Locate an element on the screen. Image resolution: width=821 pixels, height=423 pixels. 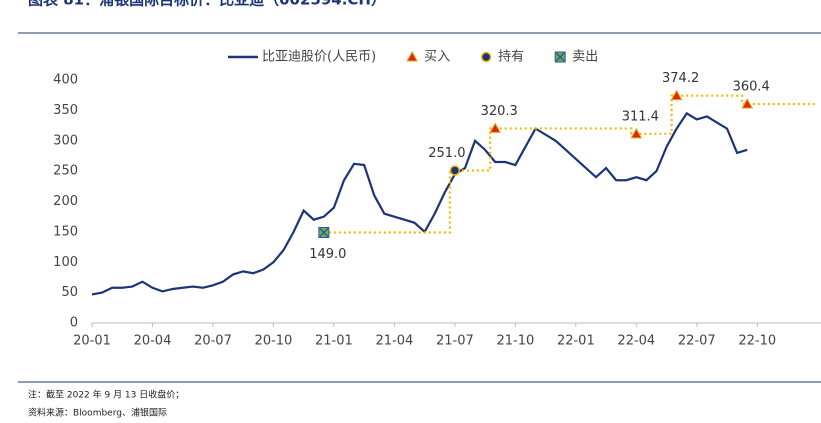
source: 资料来源：Bloomberg、浦银国际 is located at coordinates (97, 413).